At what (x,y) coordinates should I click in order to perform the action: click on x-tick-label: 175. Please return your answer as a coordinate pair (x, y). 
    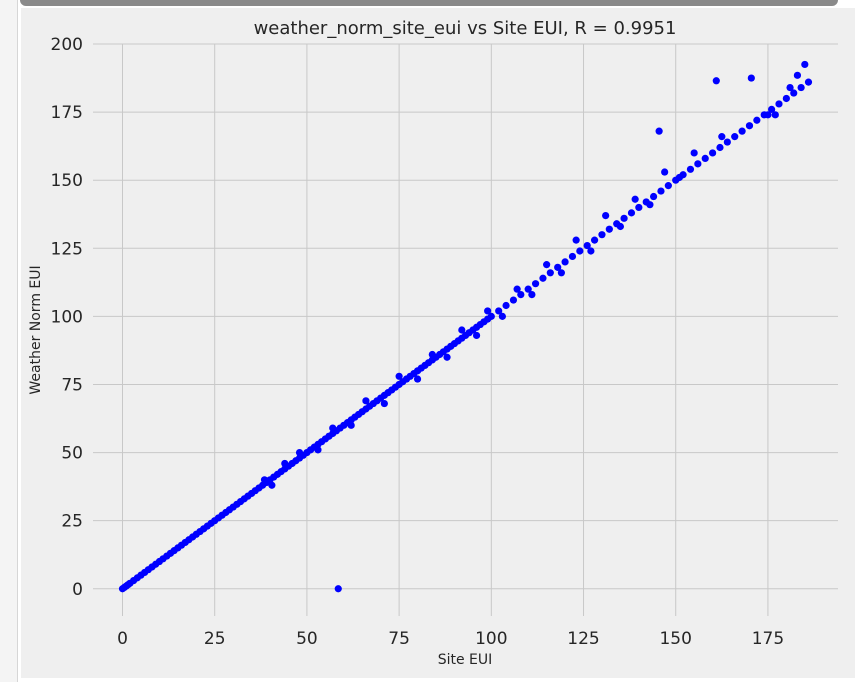
    Looking at the image, I should click on (768, 639).